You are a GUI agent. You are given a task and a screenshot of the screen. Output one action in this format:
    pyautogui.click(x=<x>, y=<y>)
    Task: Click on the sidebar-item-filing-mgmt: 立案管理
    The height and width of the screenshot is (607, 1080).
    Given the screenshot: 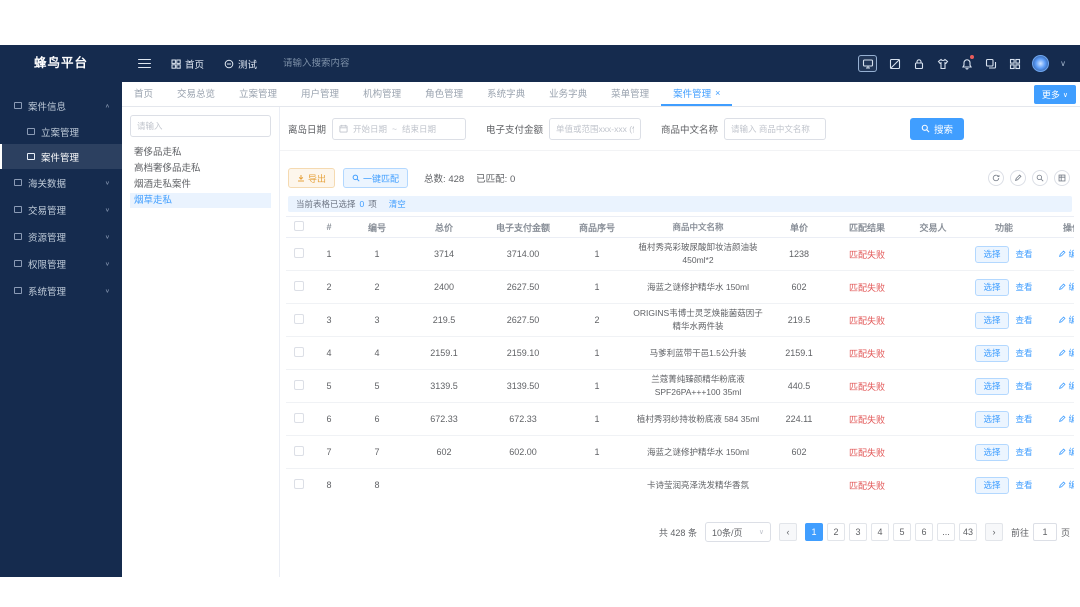 What is the action you would take?
    pyautogui.click(x=61, y=131)
    